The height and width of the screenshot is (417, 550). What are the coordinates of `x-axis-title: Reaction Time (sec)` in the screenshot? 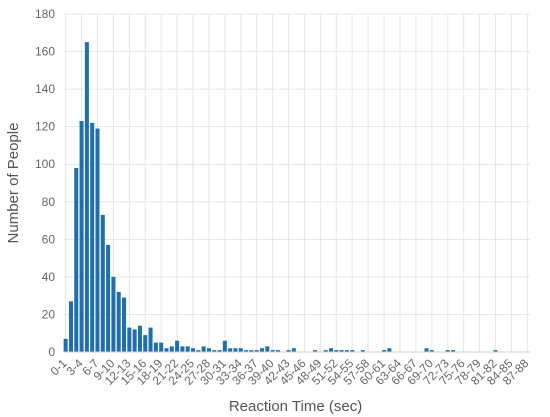 It's located at (295, 406).